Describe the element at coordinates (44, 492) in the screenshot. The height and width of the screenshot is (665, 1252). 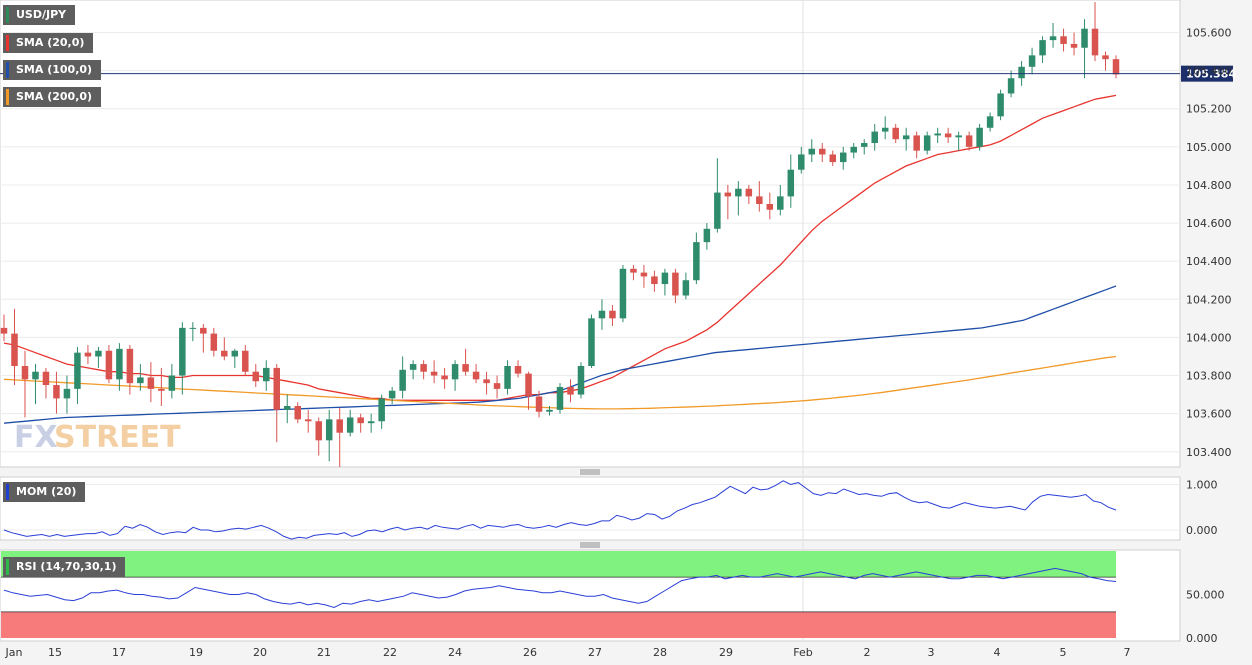
I see `momentum-label: MOM (20)` at that location.